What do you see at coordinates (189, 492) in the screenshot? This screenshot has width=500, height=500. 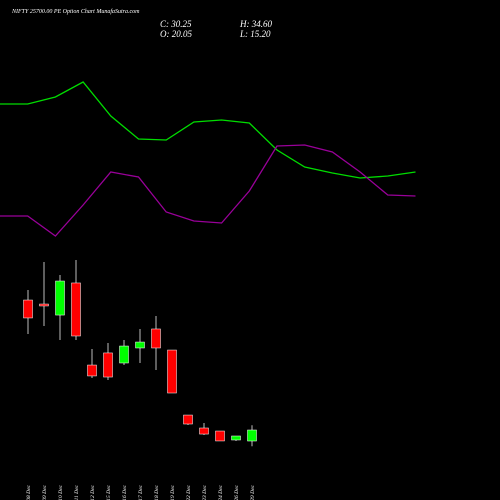 I see `x-tick-label: 22 Dec` at bounding box center [189, 492].